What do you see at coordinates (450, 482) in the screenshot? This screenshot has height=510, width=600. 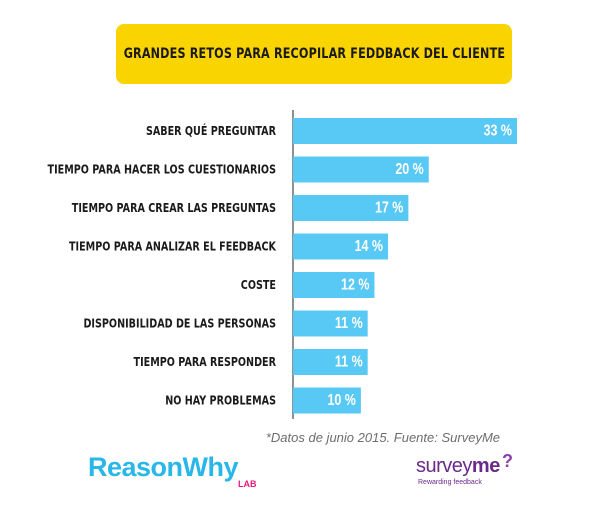 I see `surveyme-tagline: Rewarding feedback` at bounding box center [450, 482].